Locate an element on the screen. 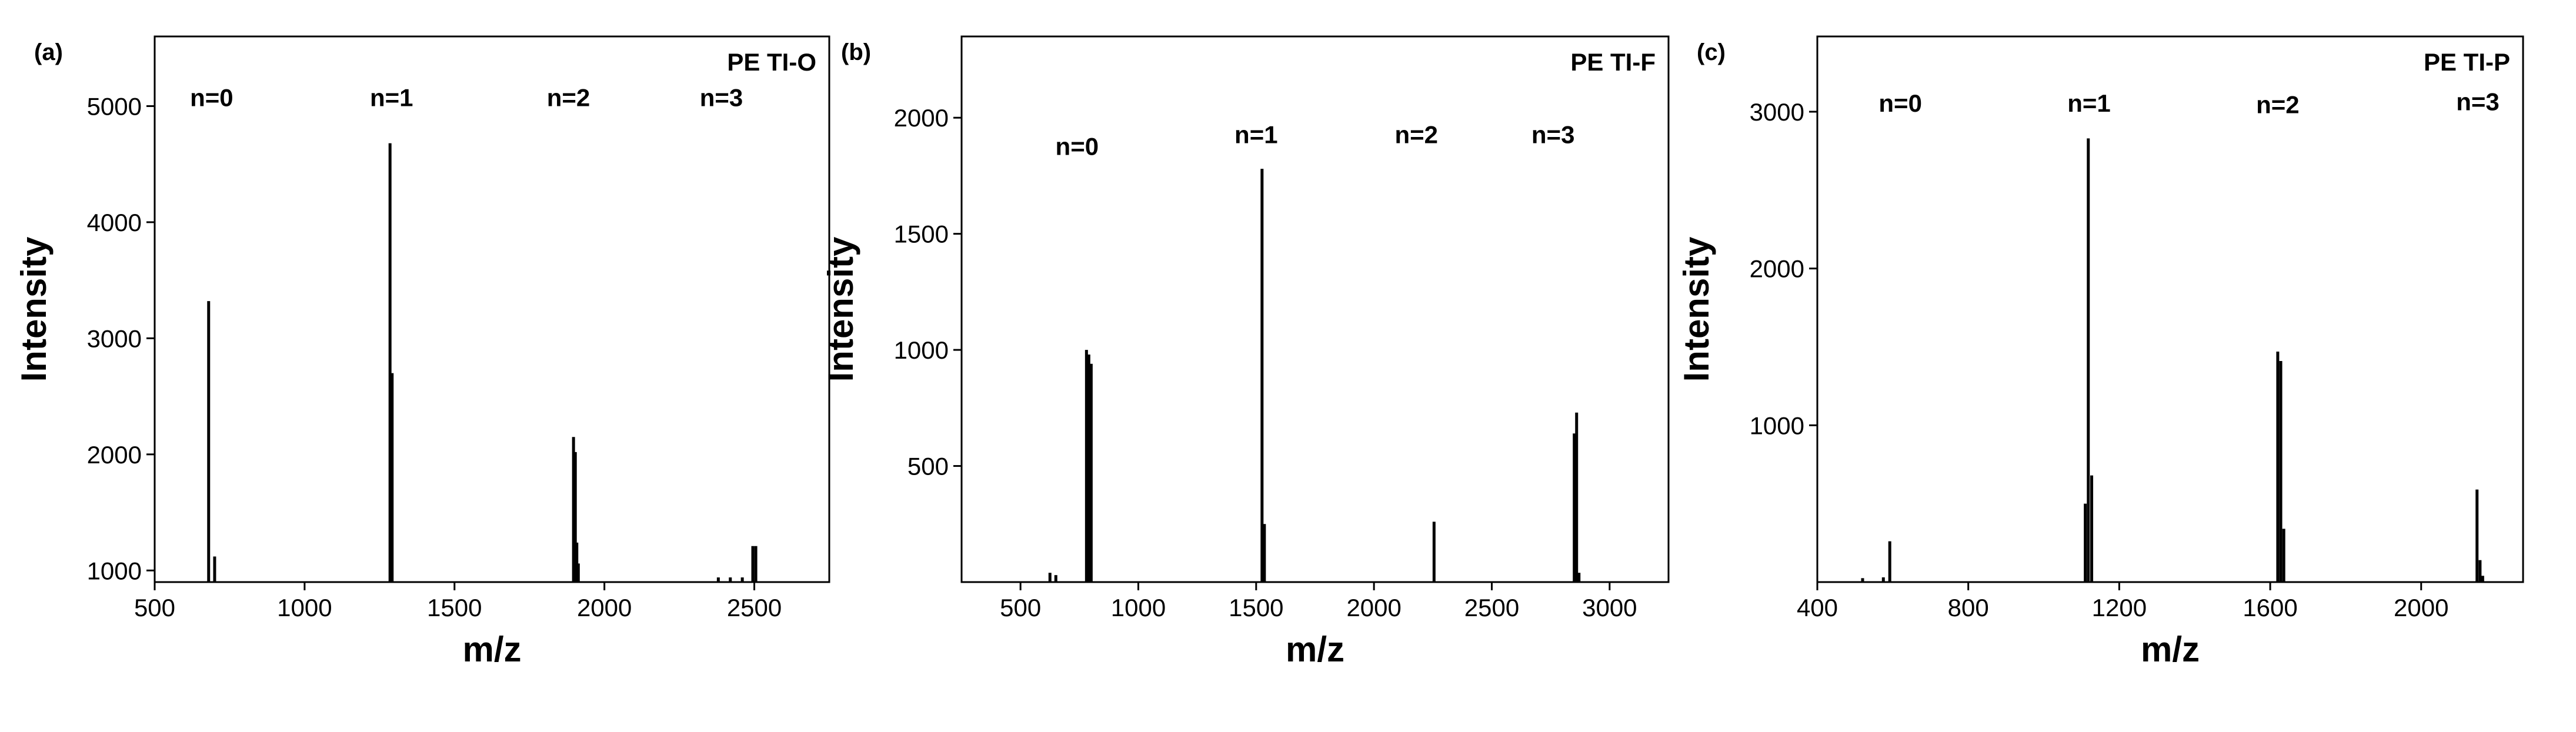 The image size is (2576, 732). x-tick-label: 800 is located at coordinates (1968, 607).